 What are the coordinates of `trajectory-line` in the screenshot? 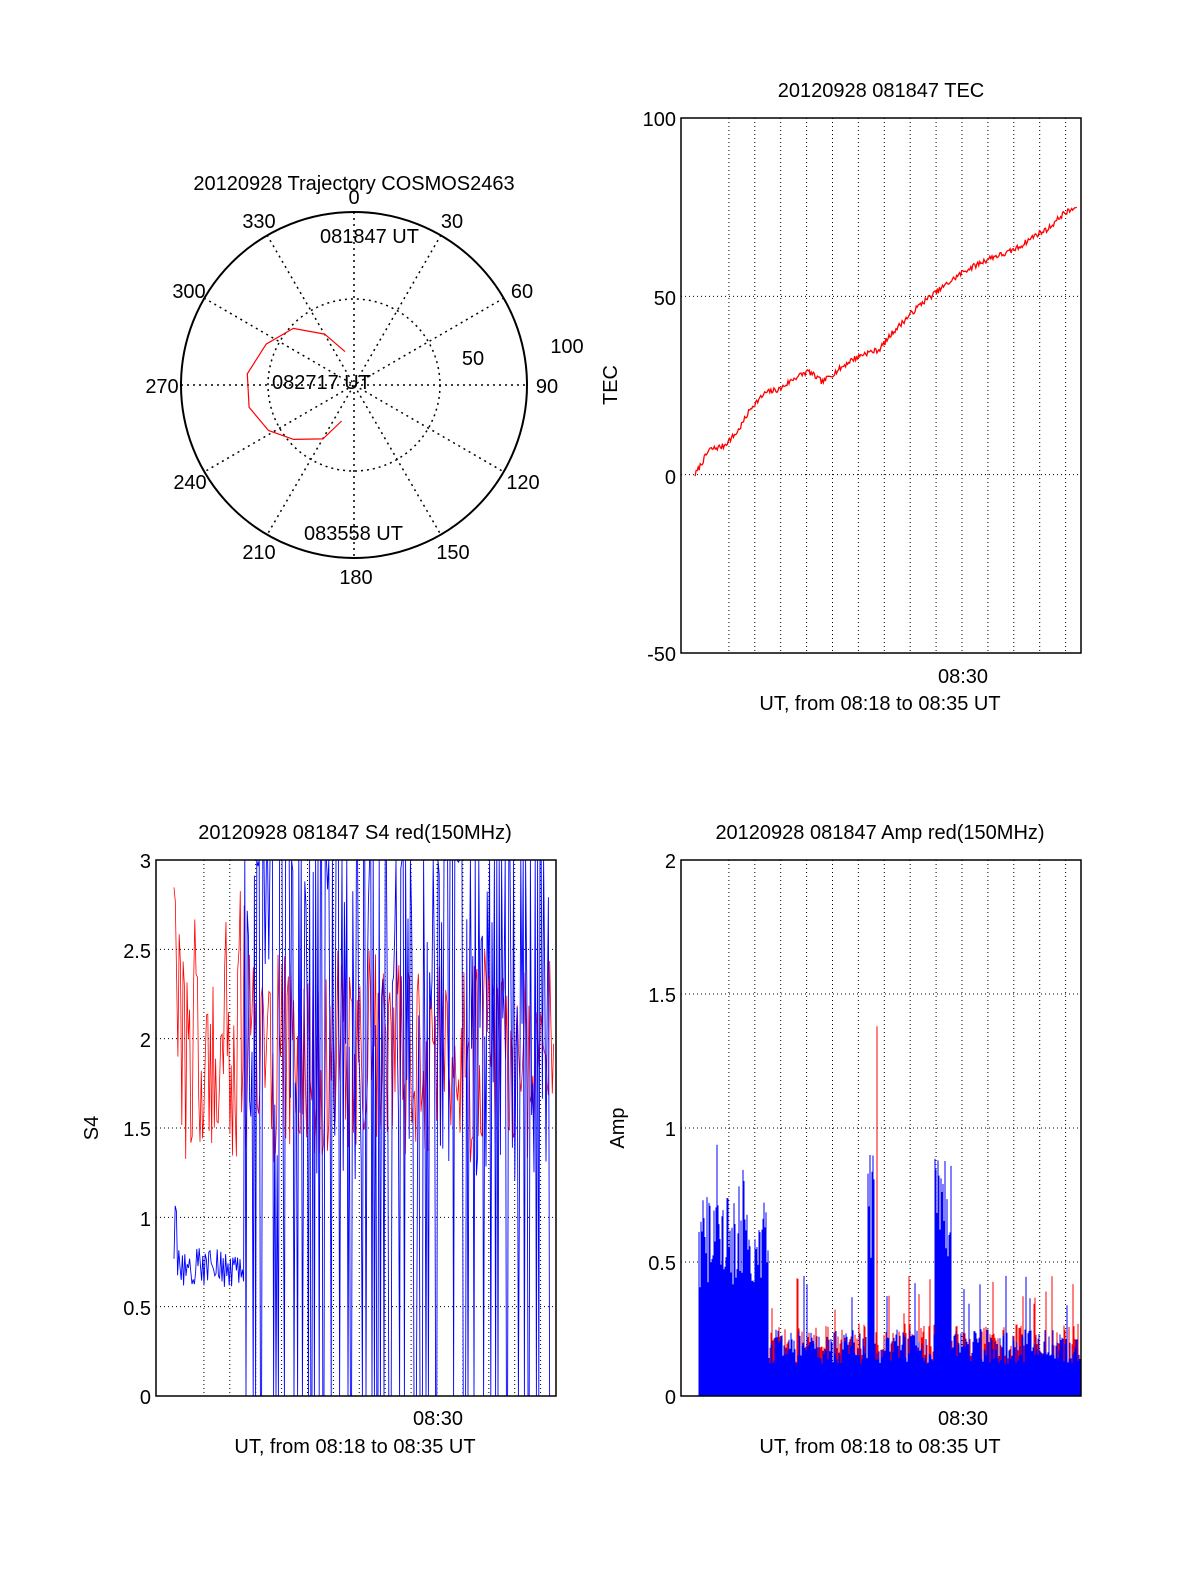 It's located at (296, 384).